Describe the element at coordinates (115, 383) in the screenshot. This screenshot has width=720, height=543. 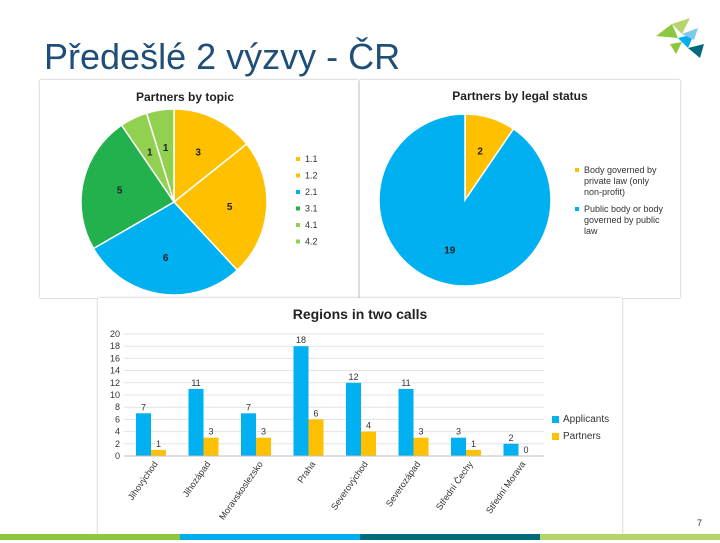
I see `regions-y-tick-label: 12` at that location.